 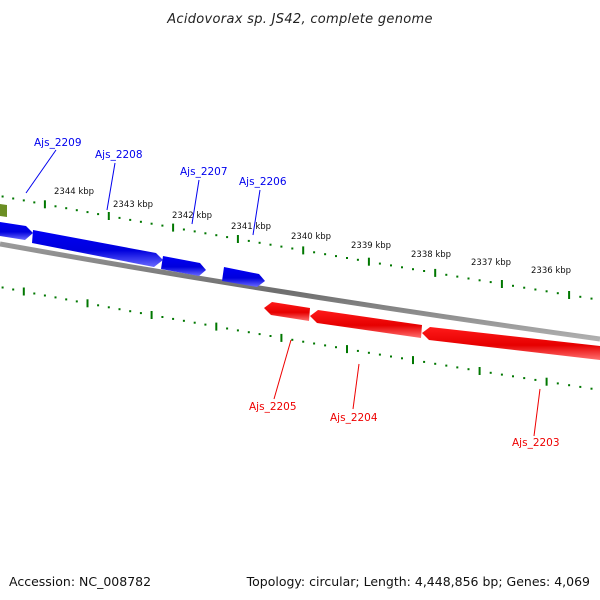 I want to click on gene-label-reverse: Ajs_2204, so click(x=354, y=418).